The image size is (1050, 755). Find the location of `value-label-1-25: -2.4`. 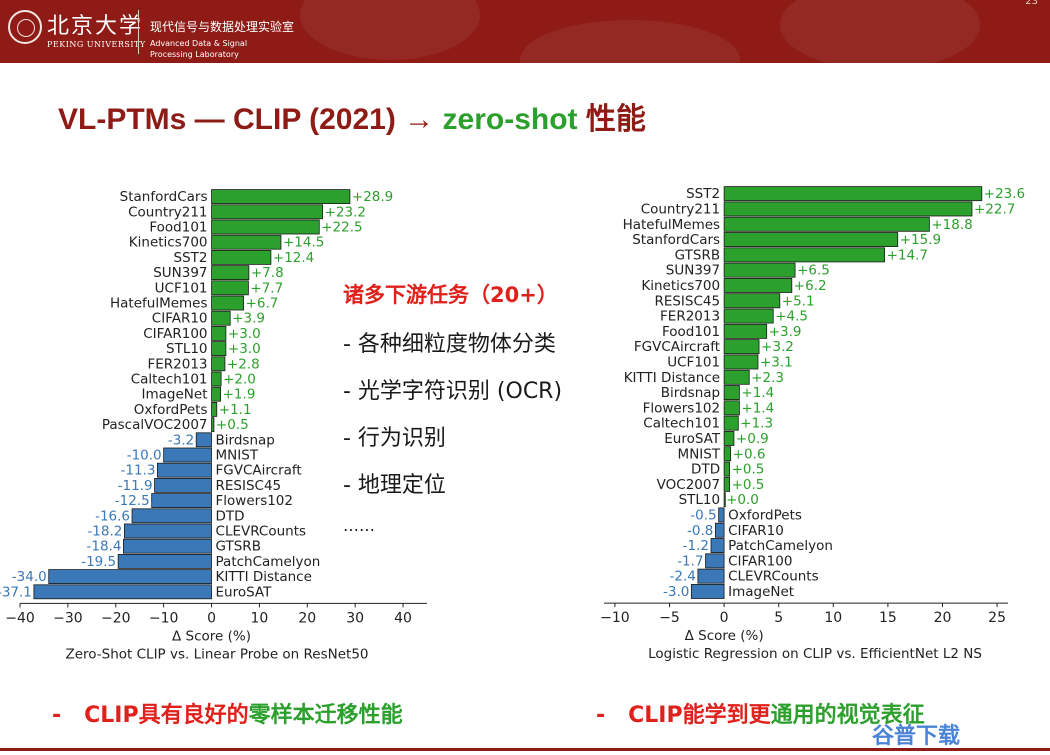

value-label-1-25: -2.4 is located at coordinates (683, 577).